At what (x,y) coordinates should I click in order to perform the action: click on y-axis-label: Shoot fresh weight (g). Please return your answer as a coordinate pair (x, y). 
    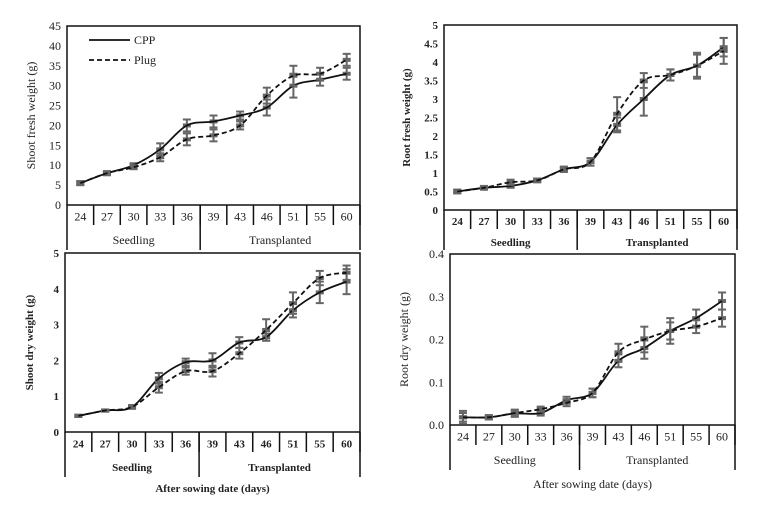
    Looking at the image, I should click on (31, 116).